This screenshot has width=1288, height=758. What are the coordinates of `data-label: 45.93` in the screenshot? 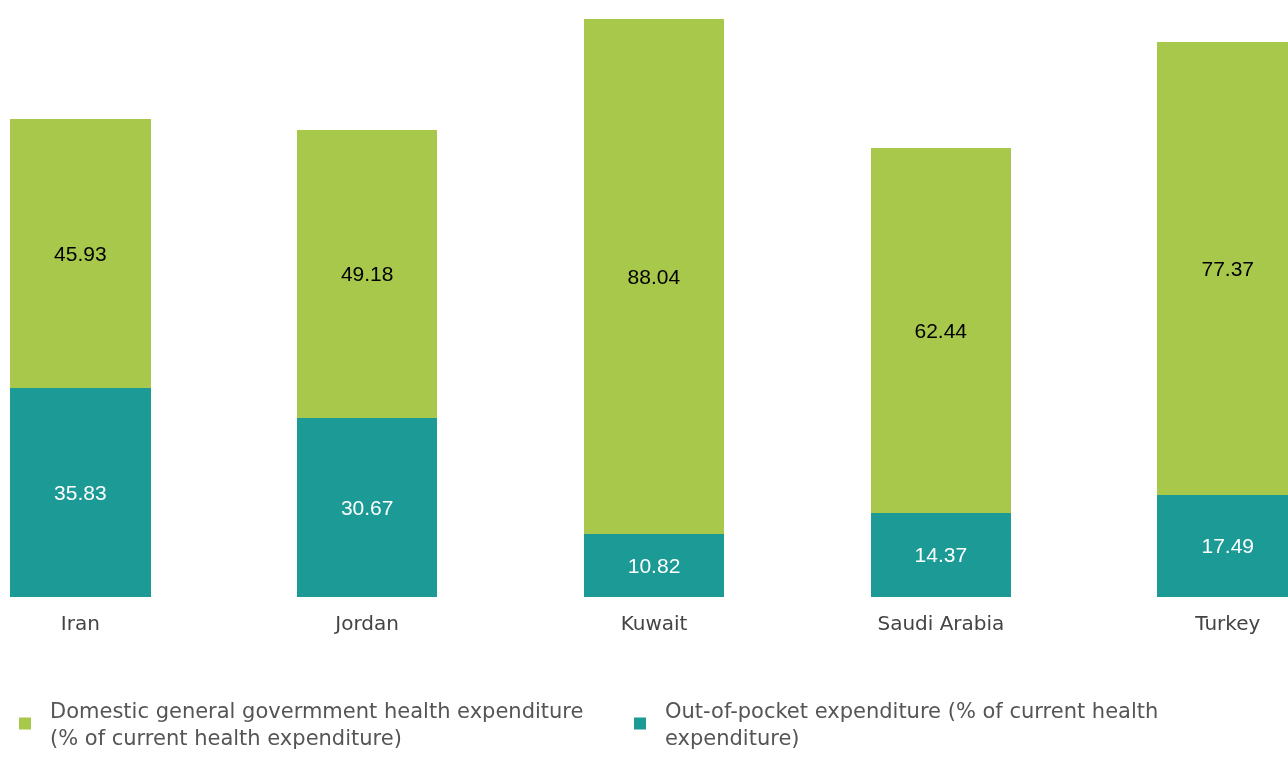 It's located at (80, 253).